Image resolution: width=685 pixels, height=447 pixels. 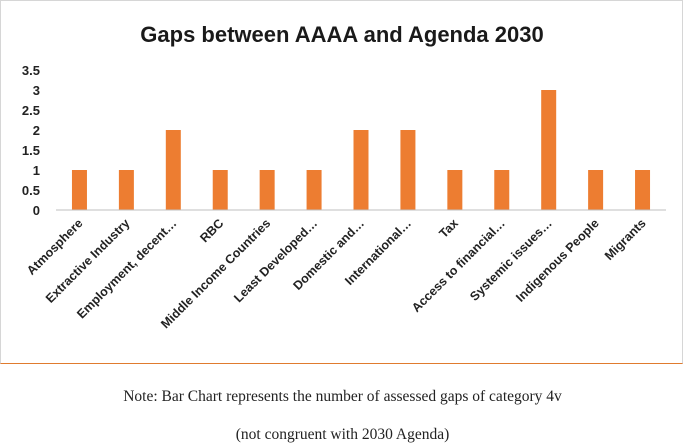 I want to click on y-tick-label: 3, so click(x=36, y=90).